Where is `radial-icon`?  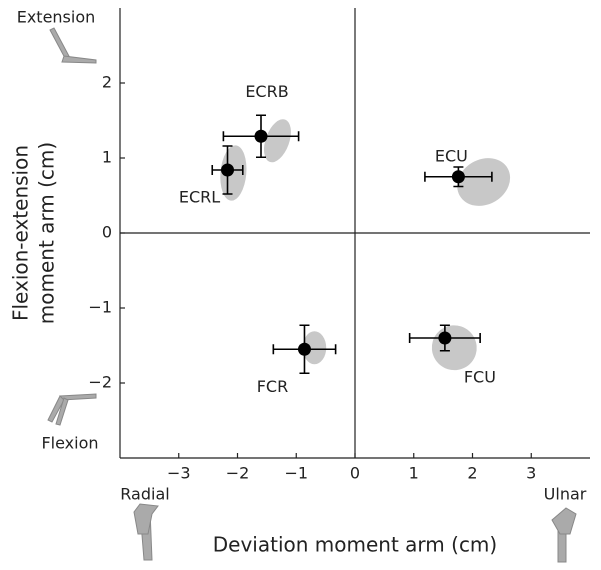 radial-icon is located at coordinates (146, 532).